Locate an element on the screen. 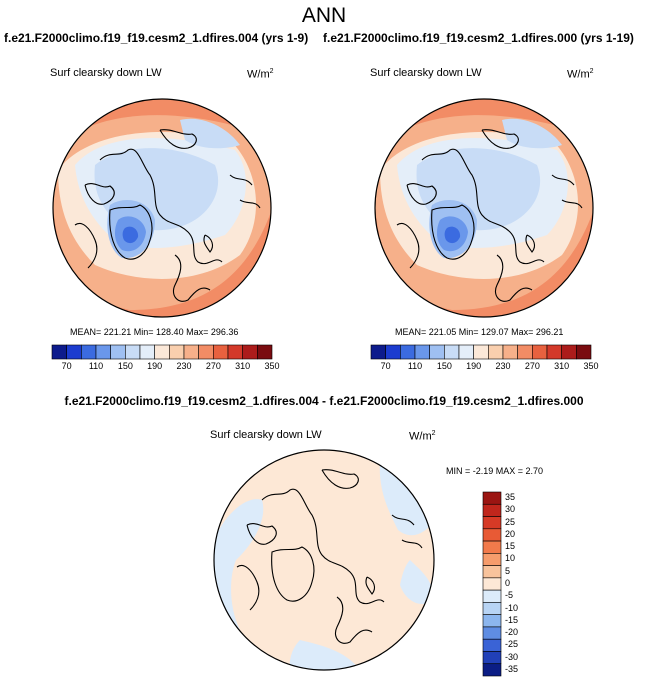  right-units-label: W/m2 is located at coordinates (580, 74).